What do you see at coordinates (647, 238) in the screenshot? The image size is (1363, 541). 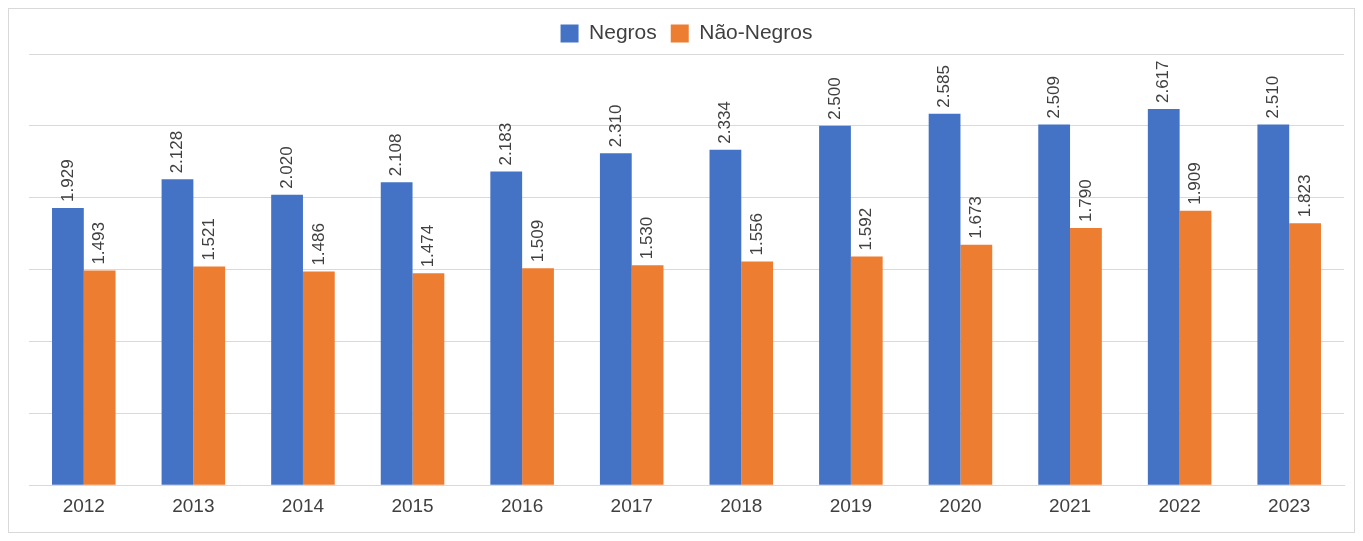 I see `data-label: 1.530` at bounding box center [647, 238].